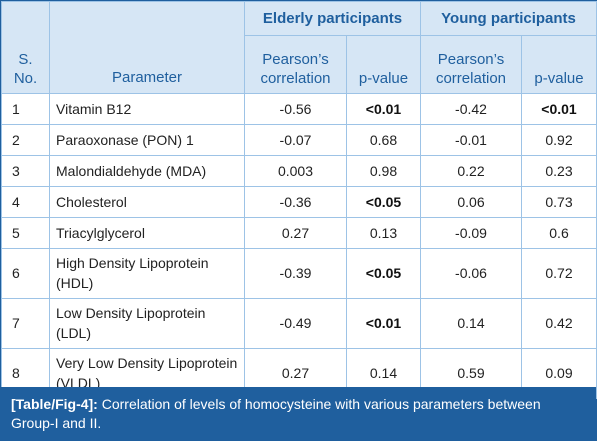 The image size is (597, 441). Describe the element at coordinates (25, 201) in the screenshot. I see `cell-sno: 4` at that location.